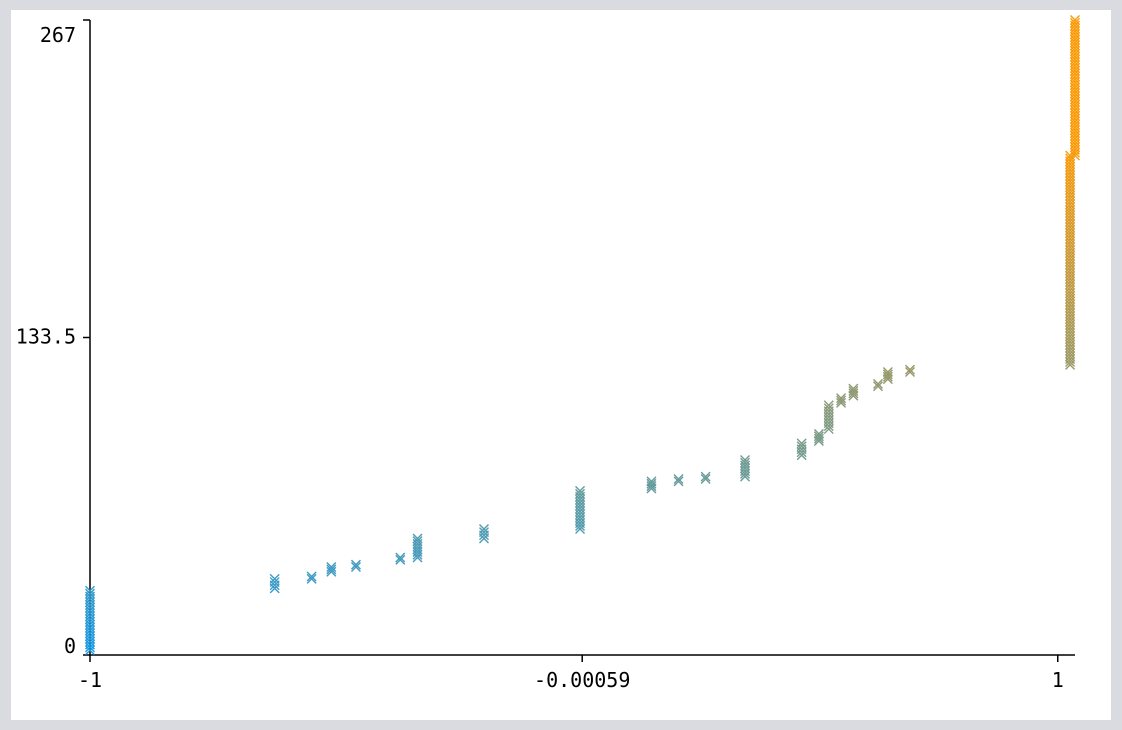  Describe the element at coordinates (1058, 680) in the screenshot. I see `x-tick-label: 1` at that location.